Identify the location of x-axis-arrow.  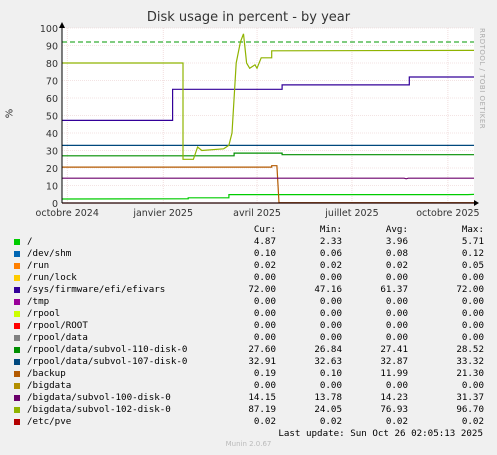
(476, 203).